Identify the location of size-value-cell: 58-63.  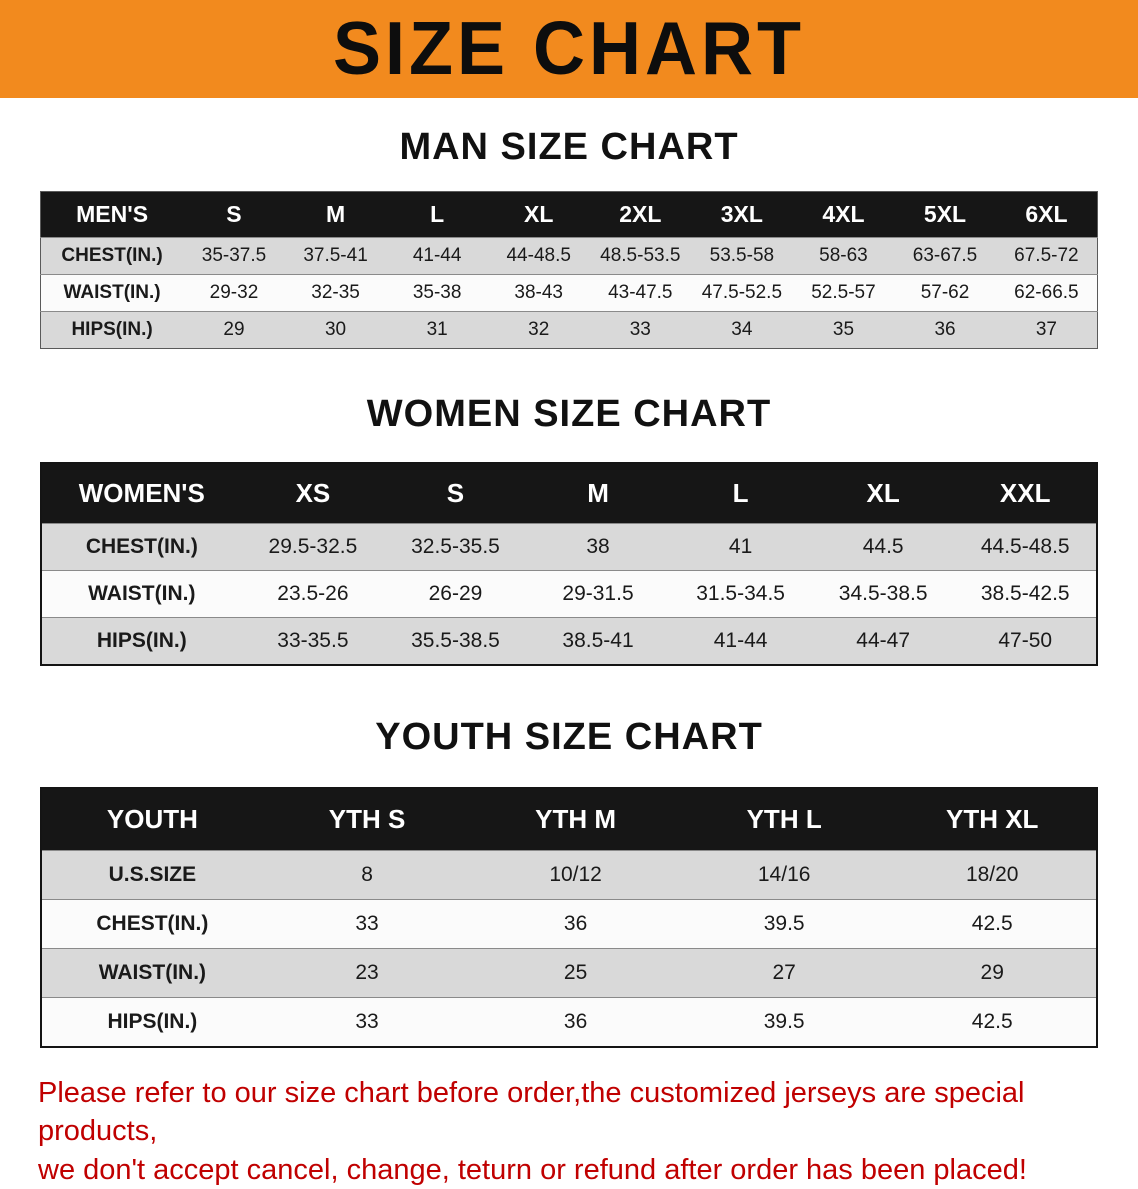
(843, 256).